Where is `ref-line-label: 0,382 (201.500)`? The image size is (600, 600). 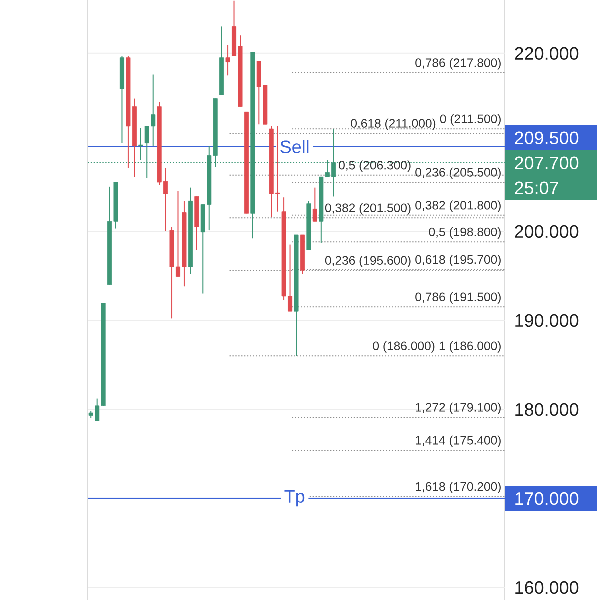
ref-line-label: 0,382 (201.500) is located at coordinates (368, 209).